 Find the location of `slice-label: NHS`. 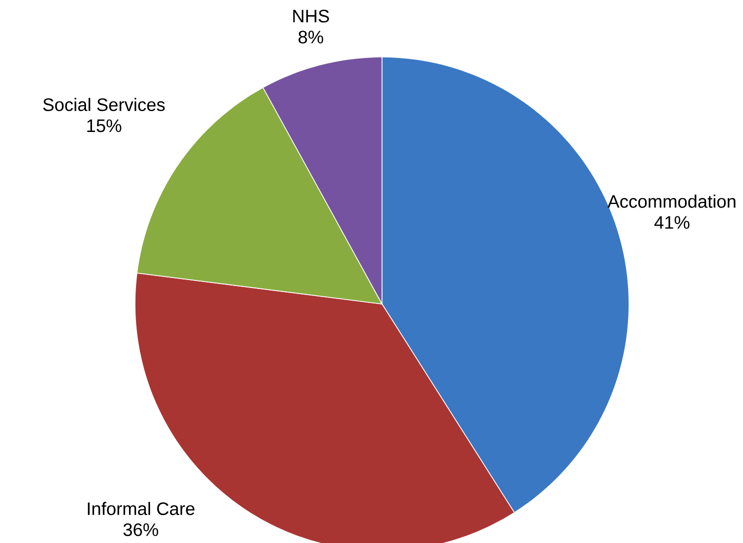

slice-label: NHS is located at coordinates (311, 16).